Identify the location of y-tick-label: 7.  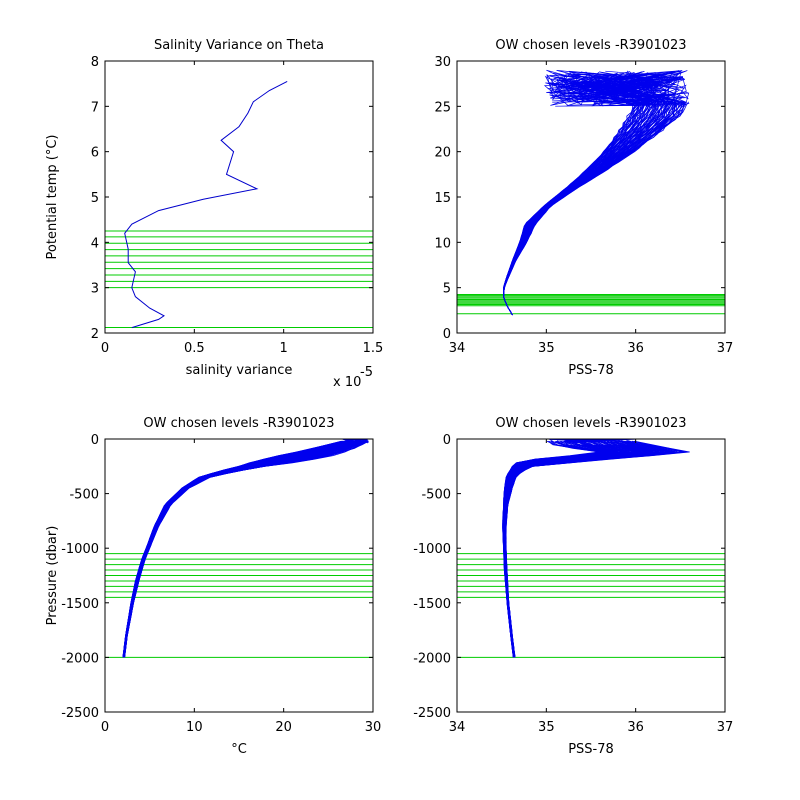
(95, 107).